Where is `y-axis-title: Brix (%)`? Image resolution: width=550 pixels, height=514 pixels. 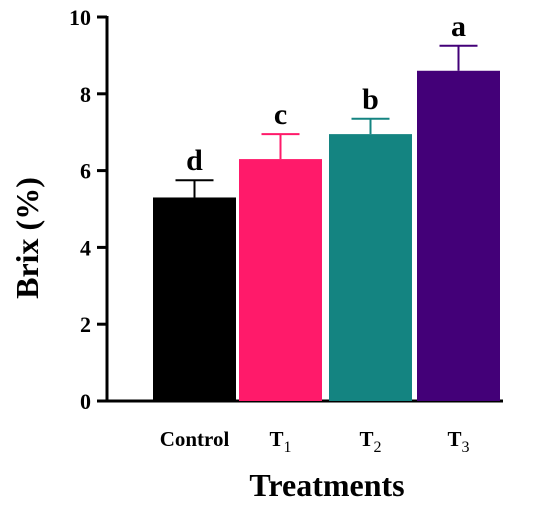
y-axis-title: Brix (%) is located at coordinates (27, 238).